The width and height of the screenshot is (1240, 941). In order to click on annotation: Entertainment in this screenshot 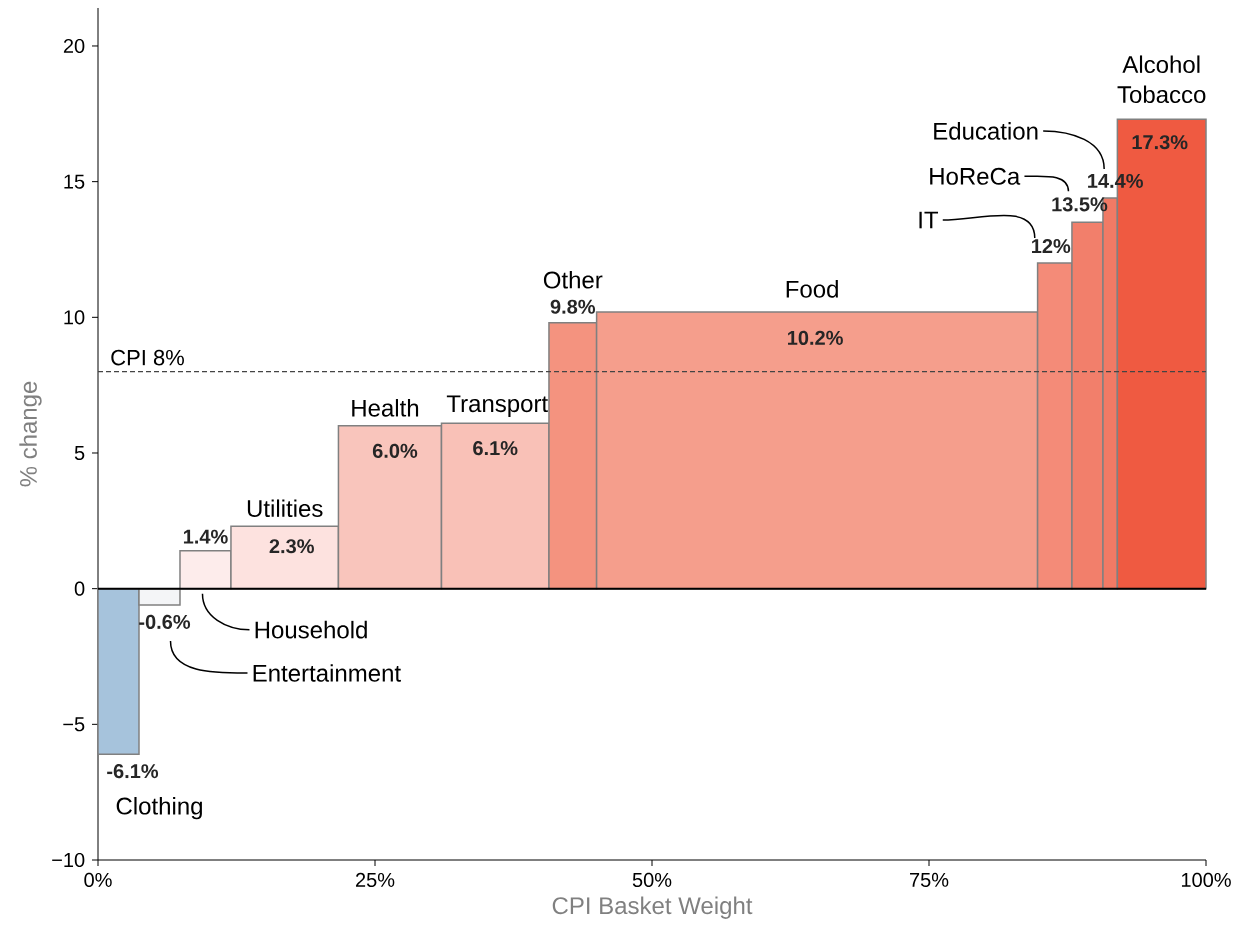, I will do `click(327, 673)`.